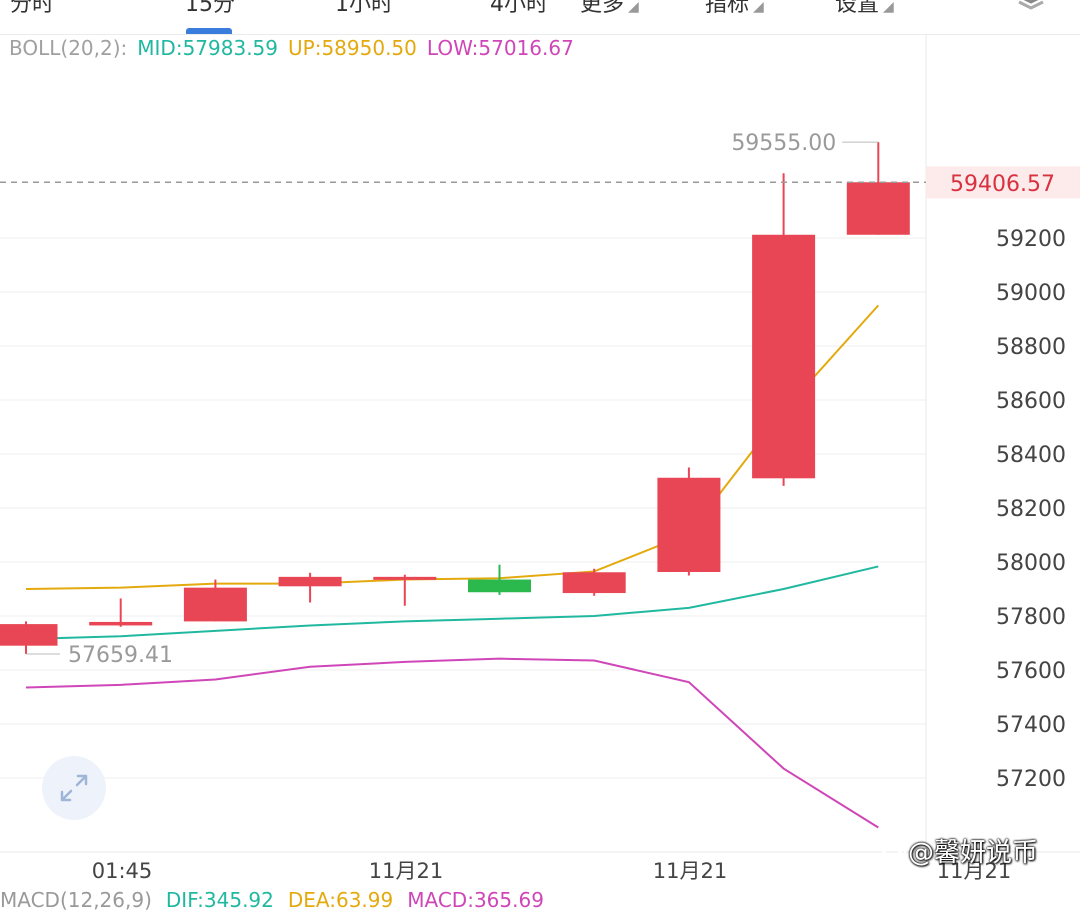 Image resolution: width=1080 pixels, height=912 pixels. I want to click on tab-4h: 4小时, so click(519, 9).